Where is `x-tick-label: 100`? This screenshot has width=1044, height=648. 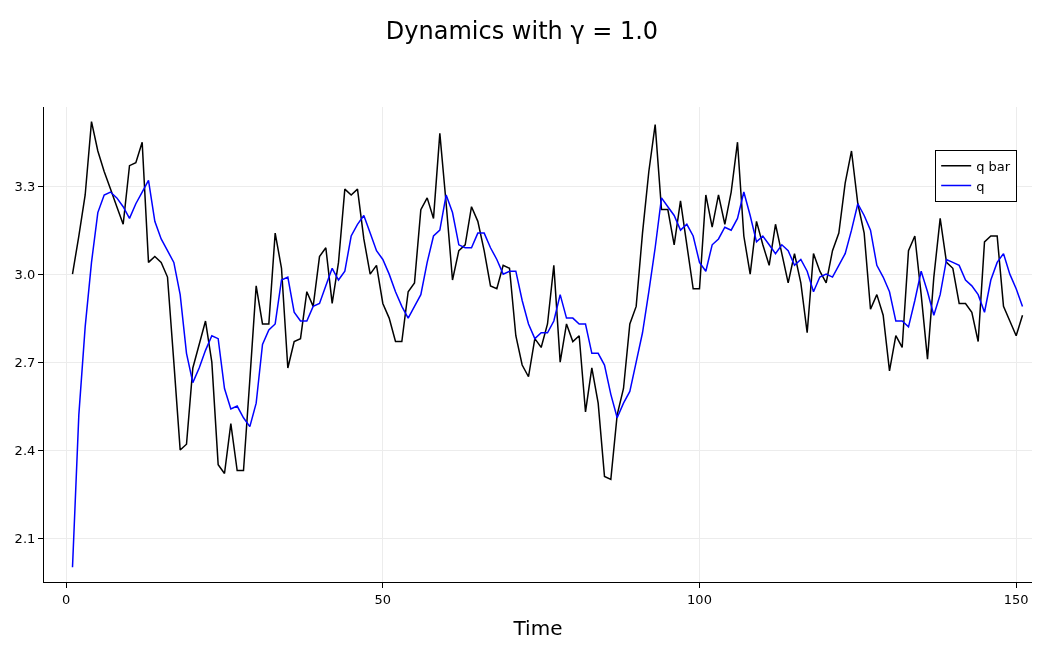
x-tick-label: 100 is located at coordinates (699, 599).